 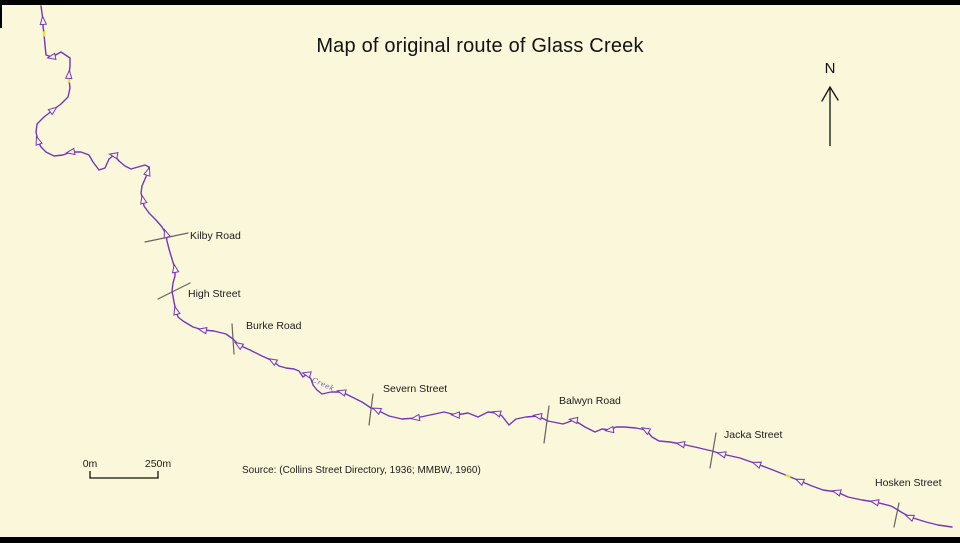 I want to click on creek-highlight-tick, so click(x=788, y=476).